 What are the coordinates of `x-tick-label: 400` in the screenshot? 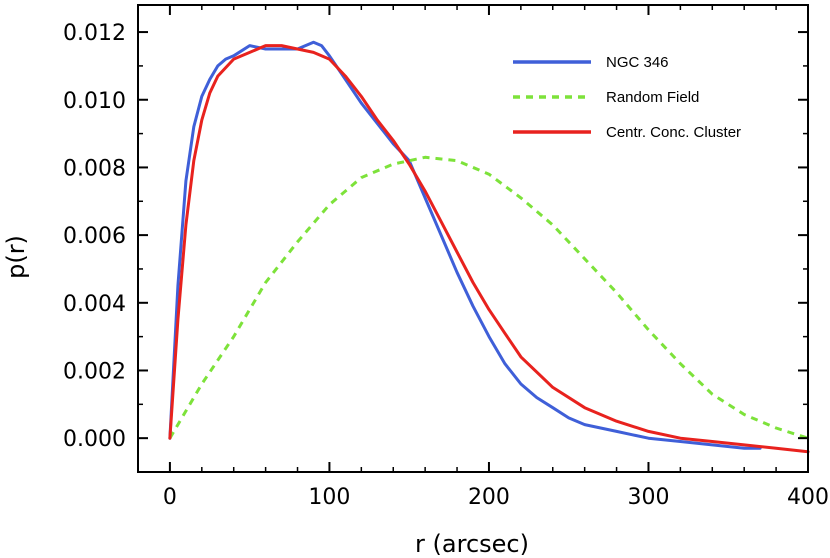 It's located at (808, 497).